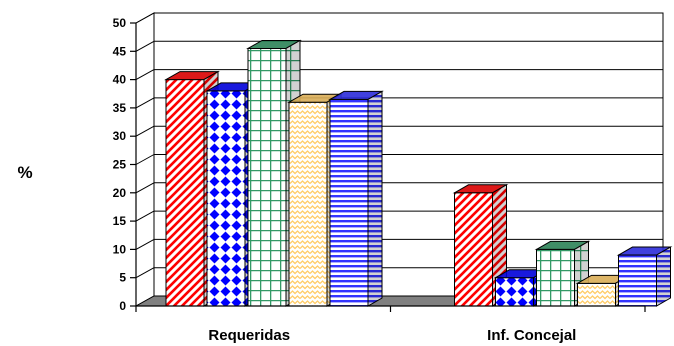 Image resolution: width=674 pixels, height=346 pixels. I want to click on y-tick-label: 35, so click(120, 108).